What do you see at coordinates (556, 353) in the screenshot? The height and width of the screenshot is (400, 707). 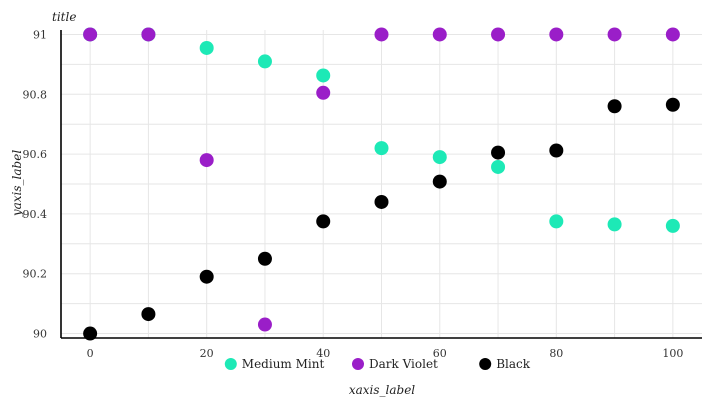 I see `x-tick-label: 80` at bounding box center [556, 353].